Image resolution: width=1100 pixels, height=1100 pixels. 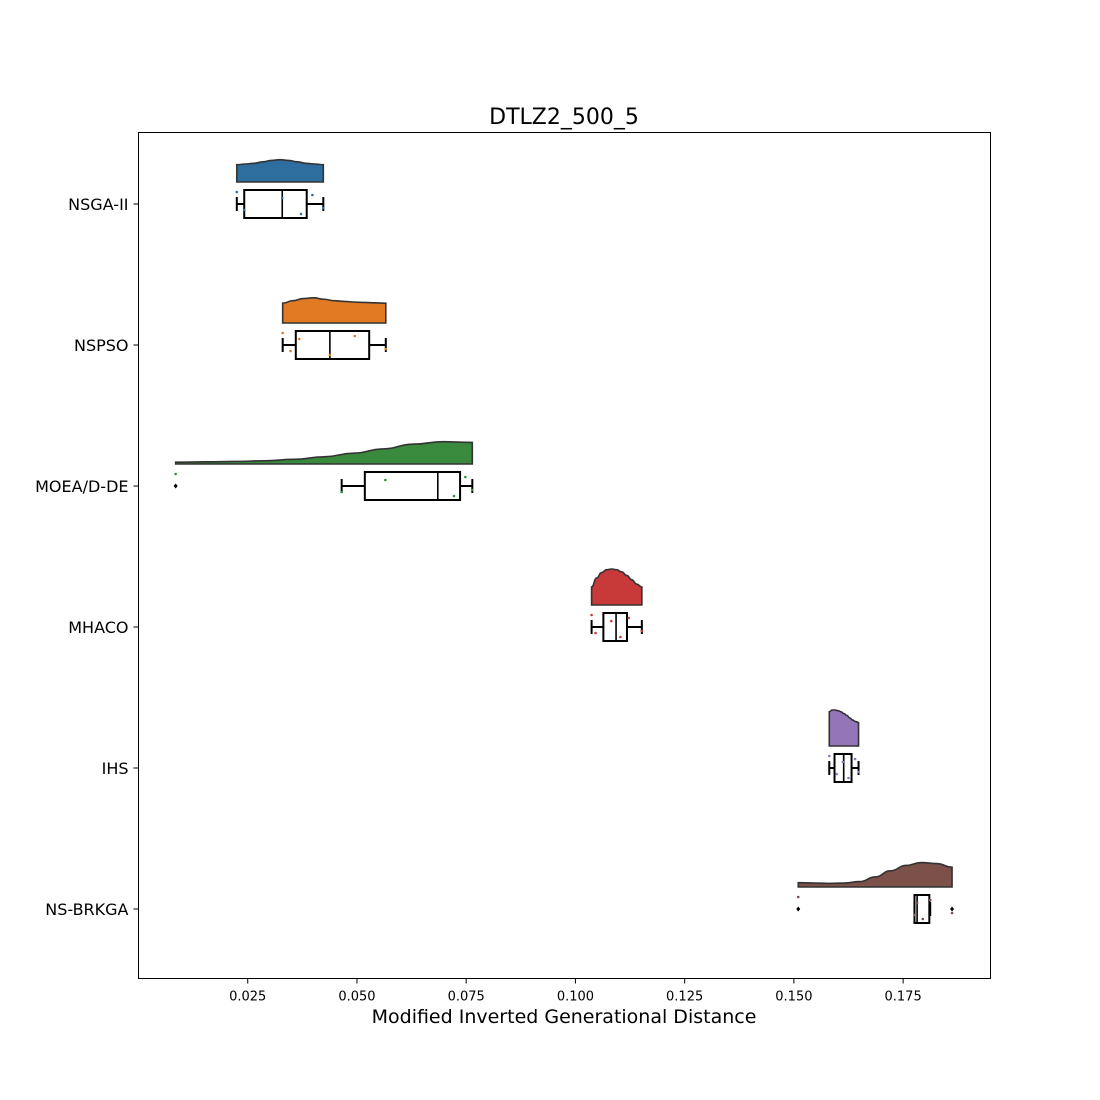 What do you see at coordinates (684, 997) in the screenshot?
I see `x-tick-label: 0.125` at bounding box center [684, 997].